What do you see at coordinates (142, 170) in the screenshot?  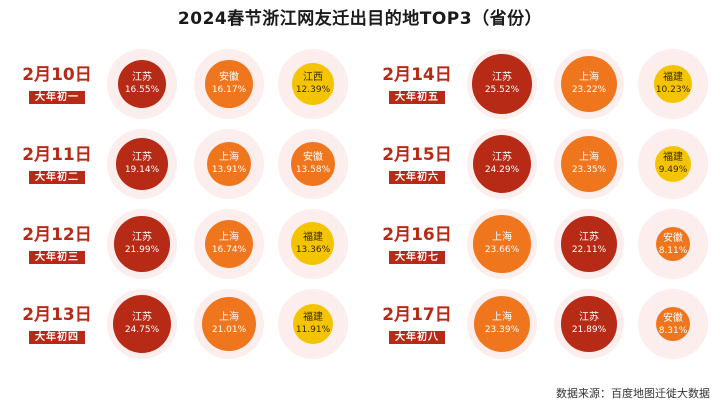 I see `share-label: 19.14%` at bounding box center [142, 170].